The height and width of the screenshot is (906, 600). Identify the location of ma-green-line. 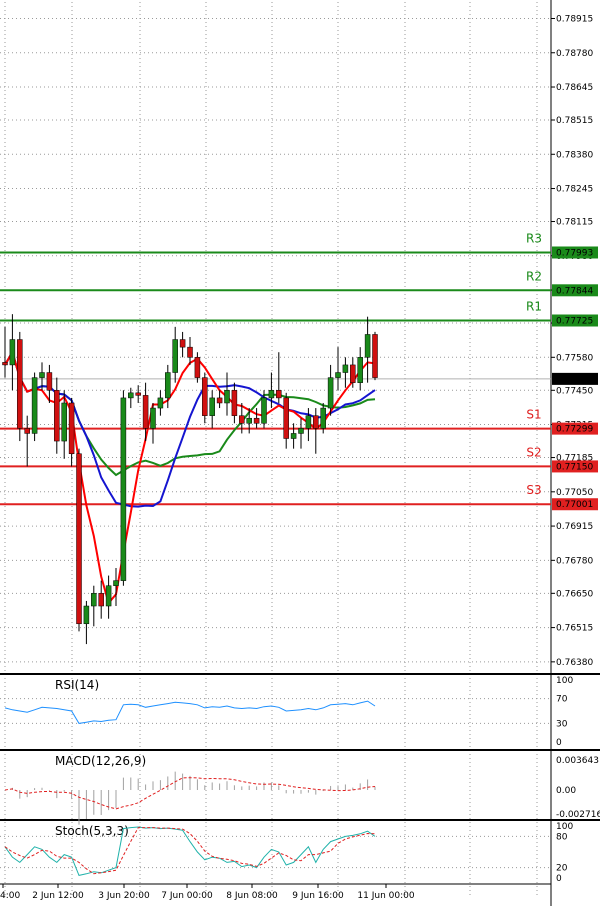
(190, 413).